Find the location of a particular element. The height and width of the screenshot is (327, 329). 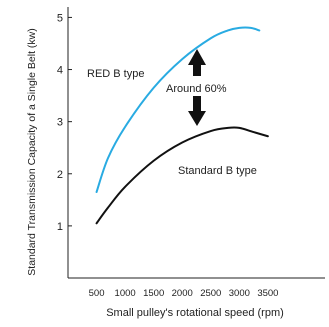

arrow-down-icon is located at coordinates (197, 111).